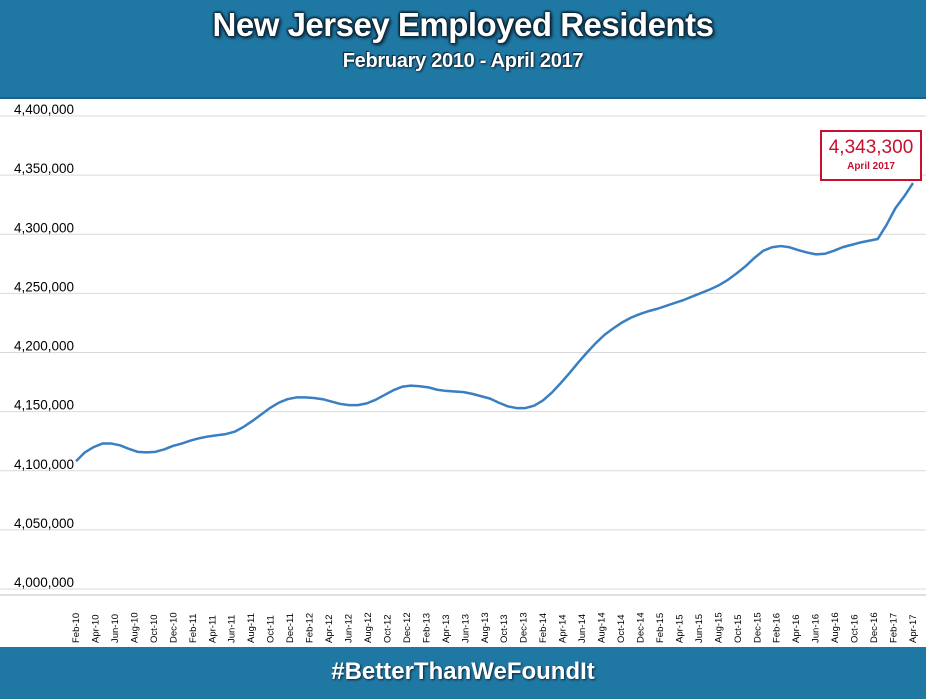 This screenshot has width=926, height=699. I want to click on y-tick-label: 4,100,000, so click(44, 464).